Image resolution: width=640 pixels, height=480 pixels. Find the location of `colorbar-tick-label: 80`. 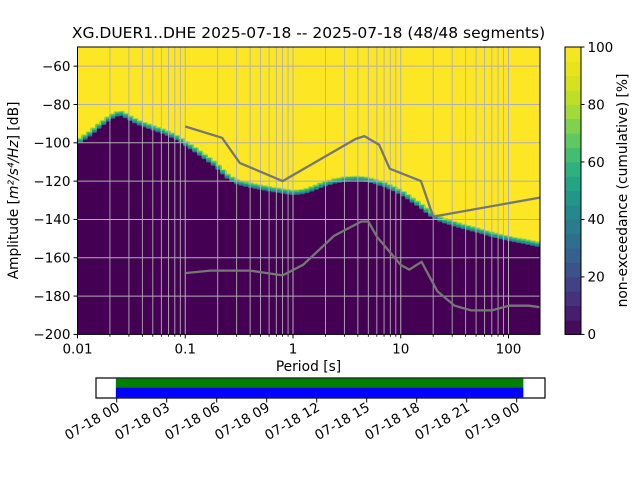

colorbar-tick-label: 80 is located at coordinates (596, 105).